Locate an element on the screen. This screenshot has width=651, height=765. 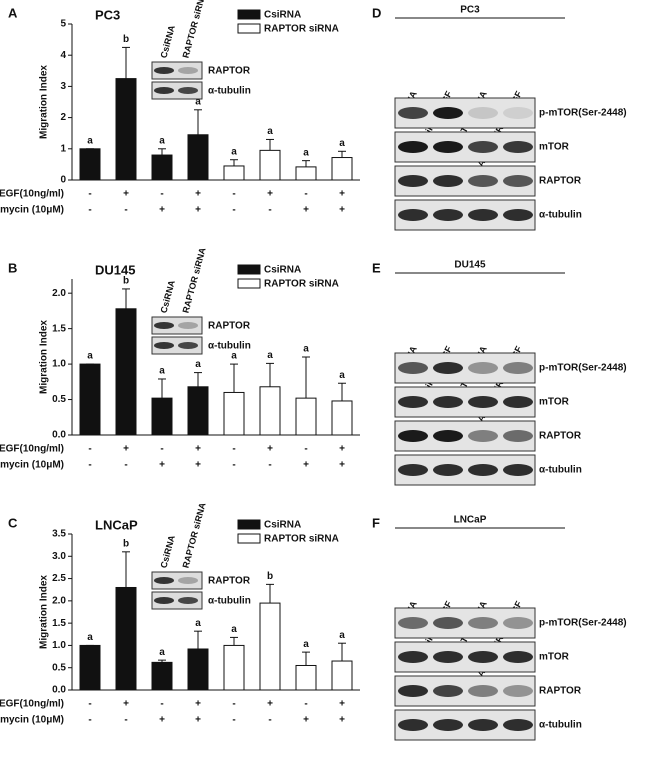
y-tick-label: 5 is located at coordinates (63, 24).